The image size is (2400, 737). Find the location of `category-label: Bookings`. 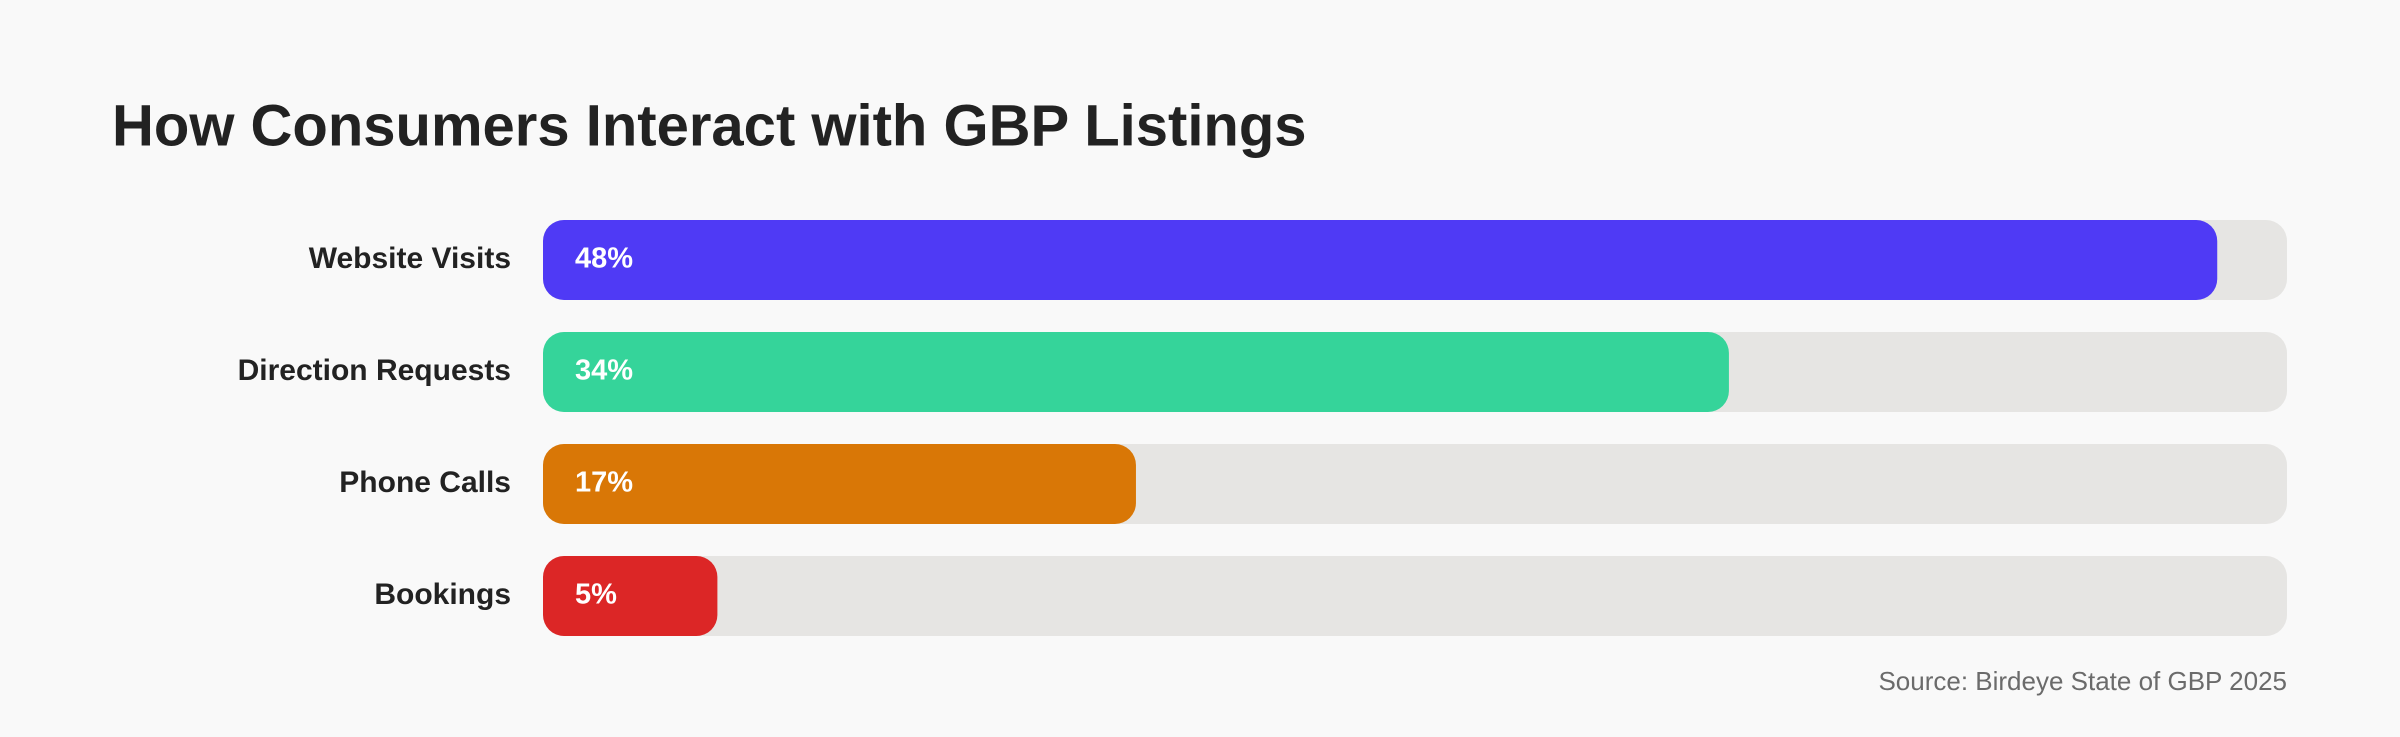

category-label: Bookings is located at coordinates (442, 594).